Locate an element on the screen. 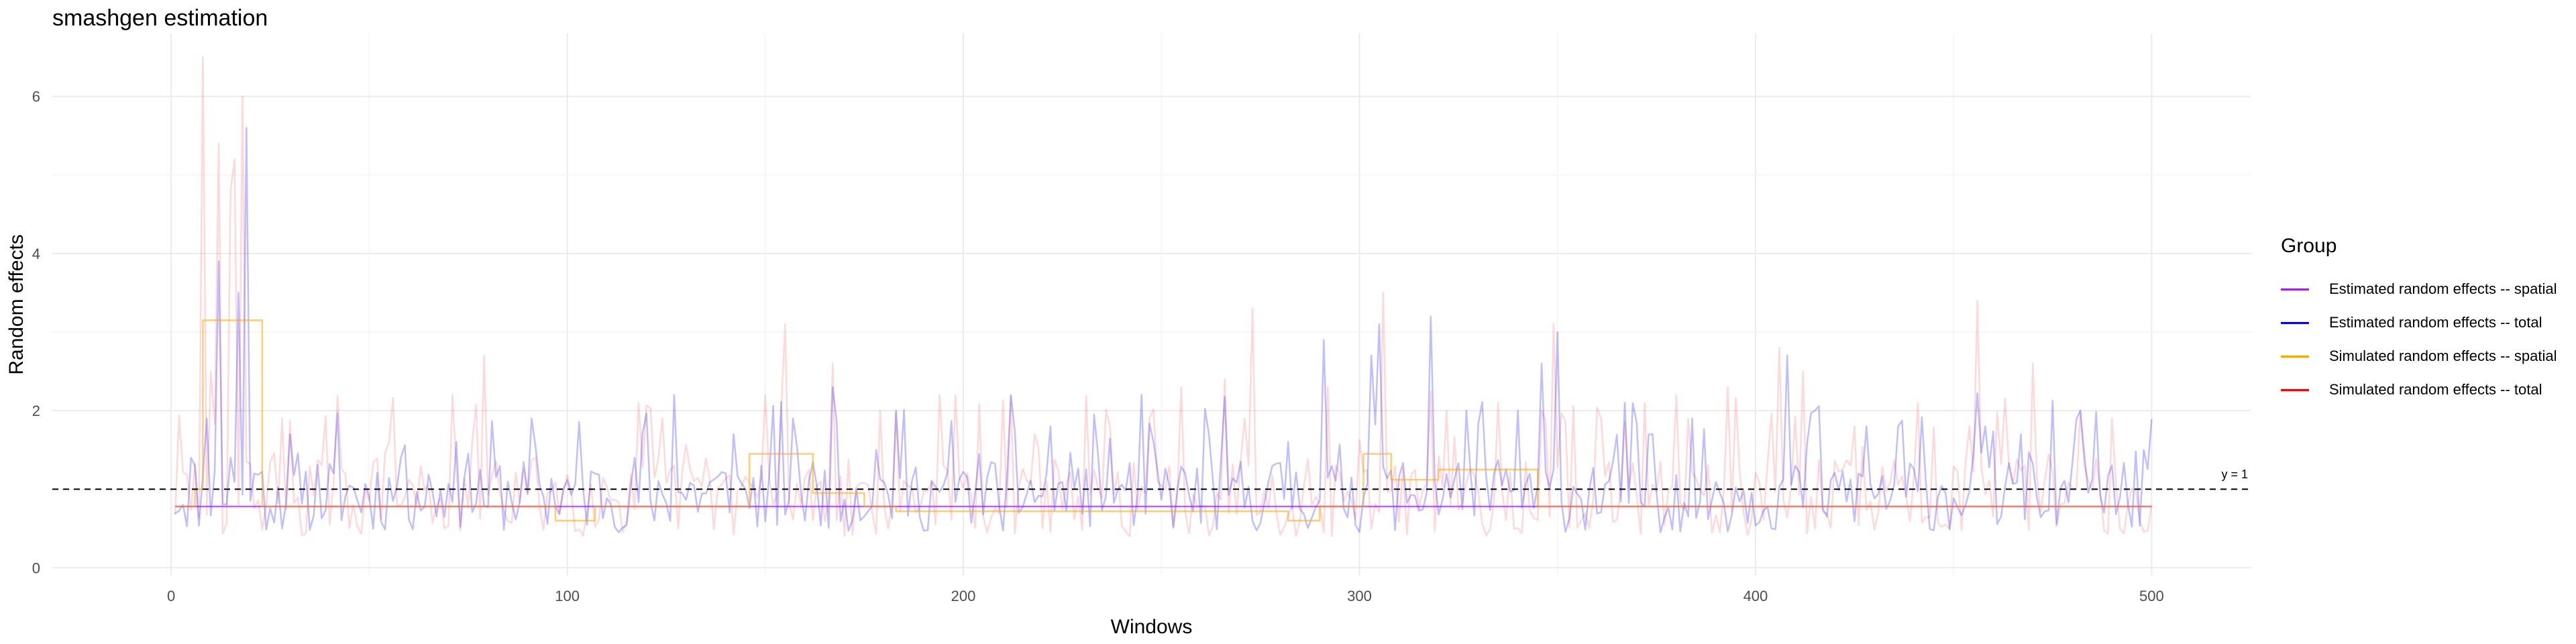  legend-item-estimated-spatial: Estimated random effects -- spatial is located at coordinates (2419, 289).